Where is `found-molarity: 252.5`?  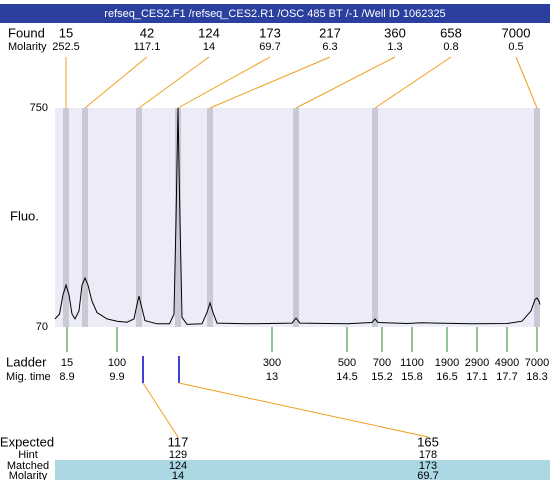
found-molarity: 252.5 is located at coordinates (66, 47).